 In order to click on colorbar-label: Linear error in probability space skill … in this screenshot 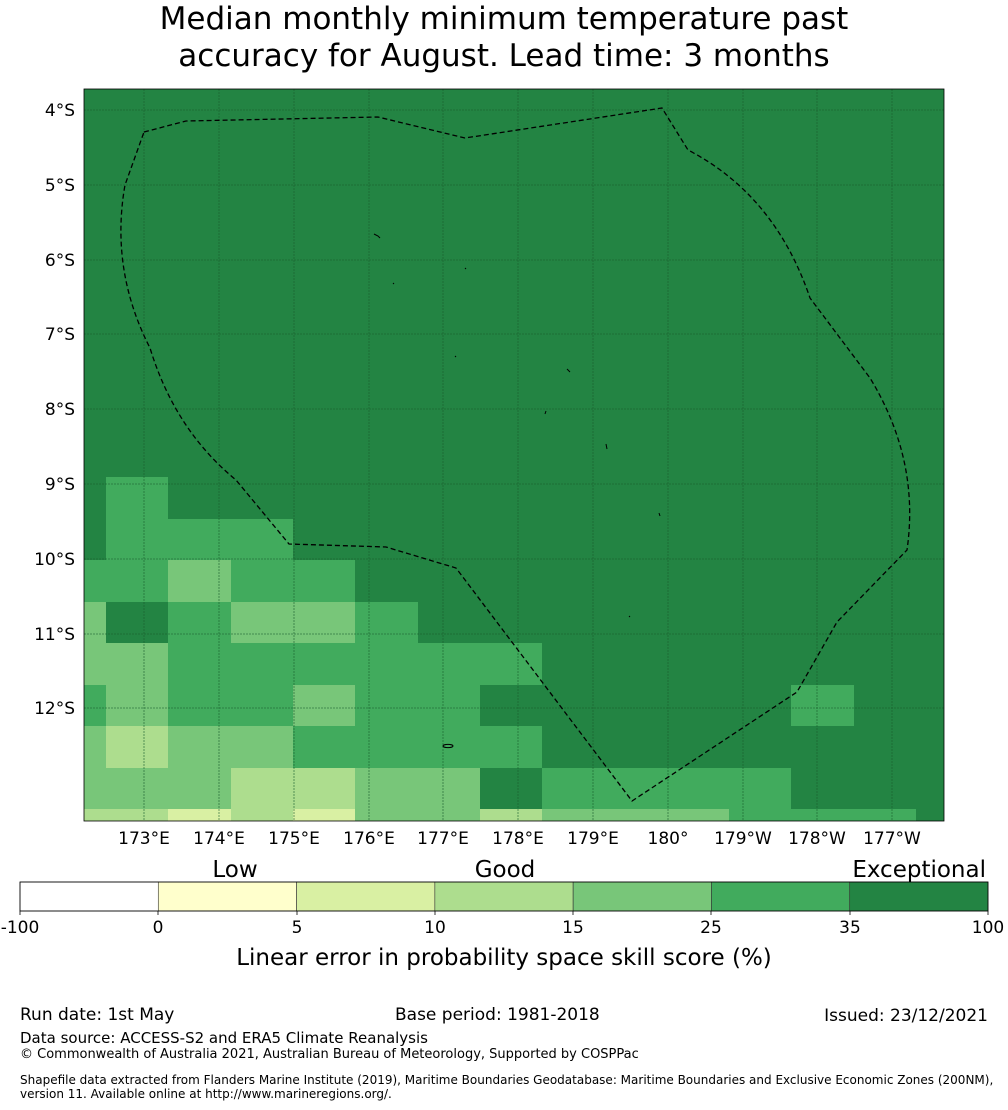, I will do `click(504, 958)`.